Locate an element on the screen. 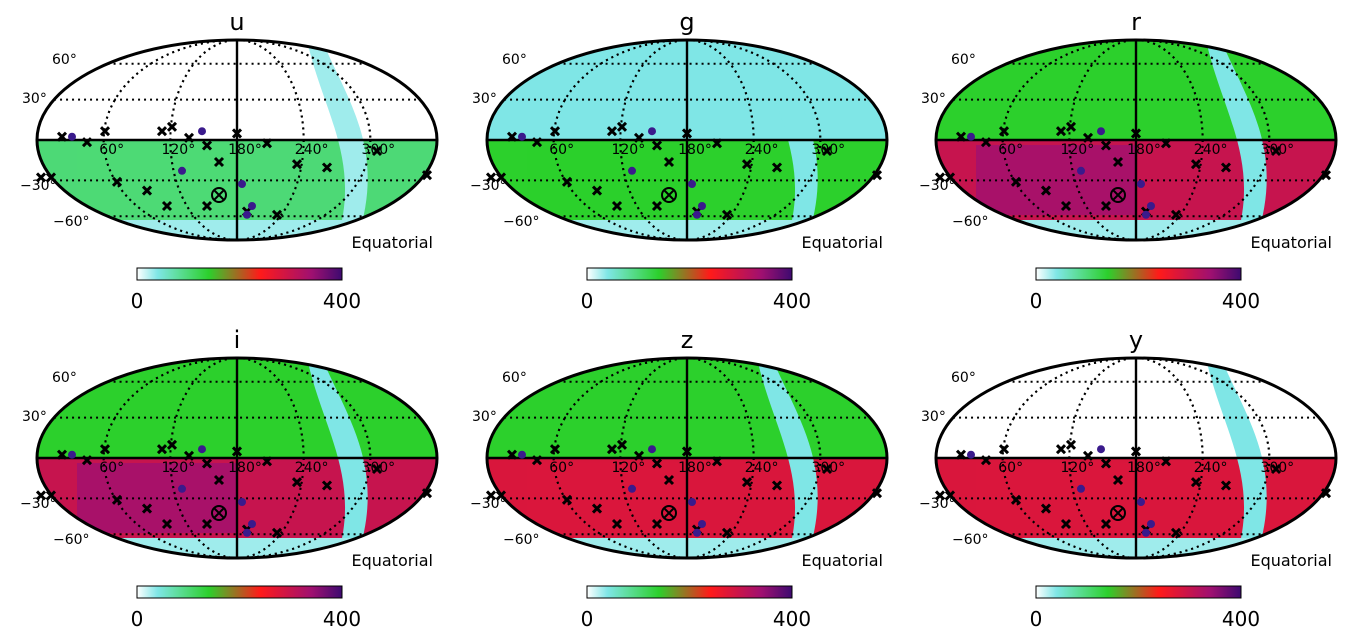 The image size is (1350, 631). circled-times-icon is located at coordinates (669, 195).